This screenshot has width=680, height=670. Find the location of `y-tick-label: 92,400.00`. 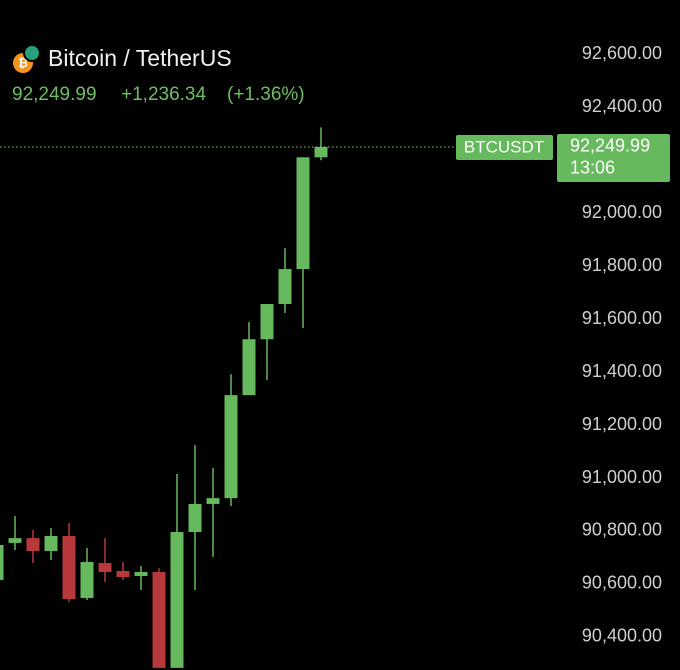

y-tick-label: 92,400.00 is located at coordinates (622, 106).